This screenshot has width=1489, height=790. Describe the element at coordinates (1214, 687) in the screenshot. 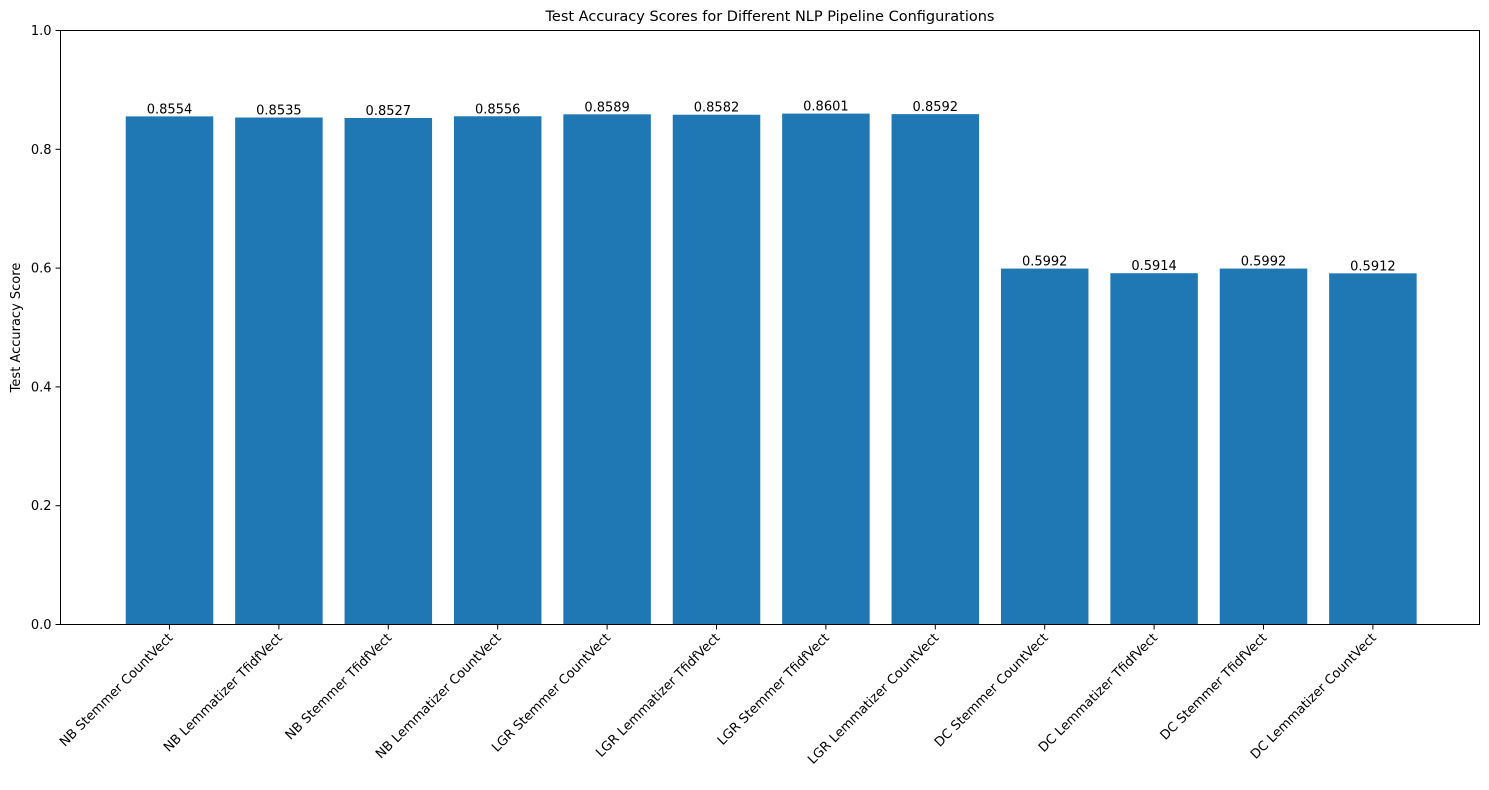

I see `x-tick-label: DC Stemmer TfidfVect` at that location.